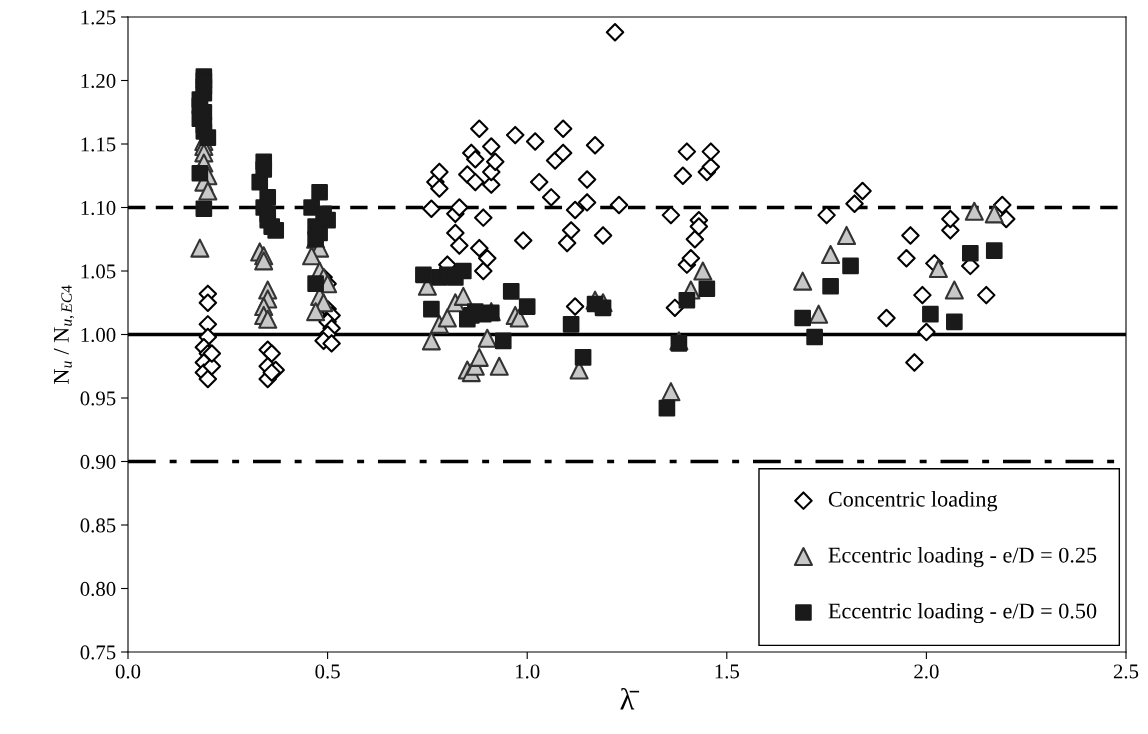 This screenshot has height=734, width=1148. I want to click on x-tick-label: 1.0, so click(528, 671).